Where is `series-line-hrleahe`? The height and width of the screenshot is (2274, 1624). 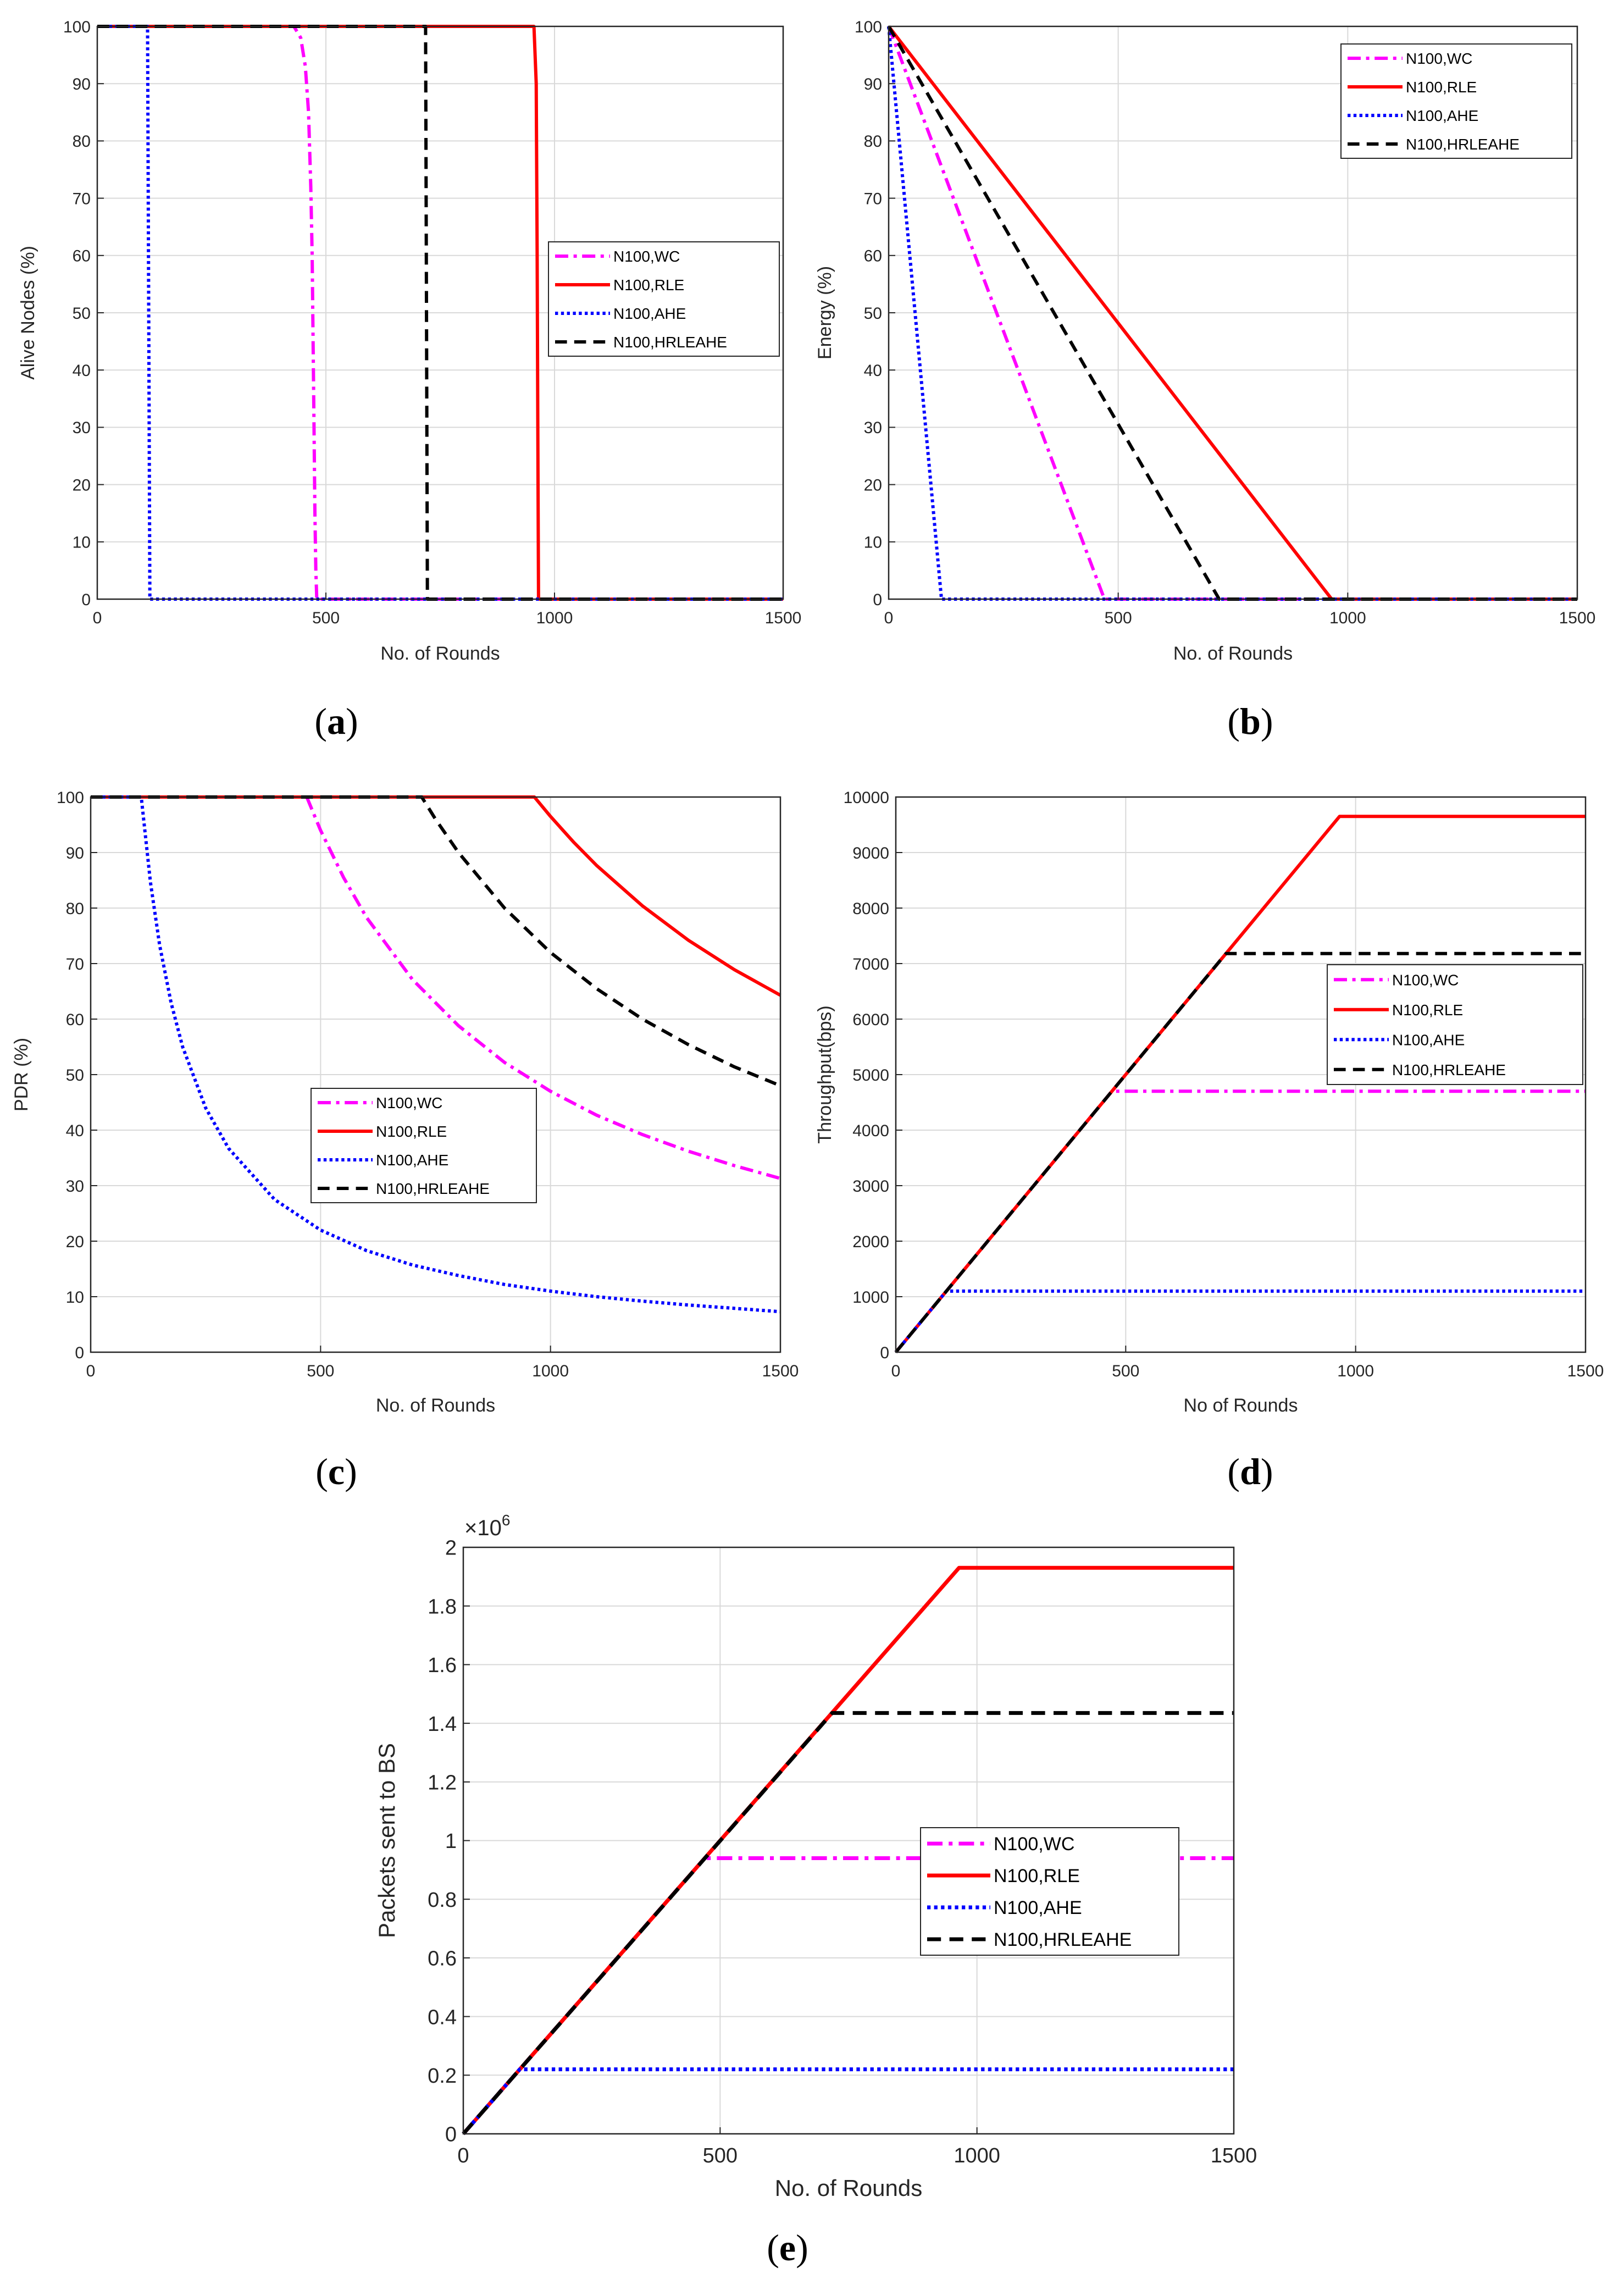 series-line-hrleahe is located at coordinates (848, 1923).